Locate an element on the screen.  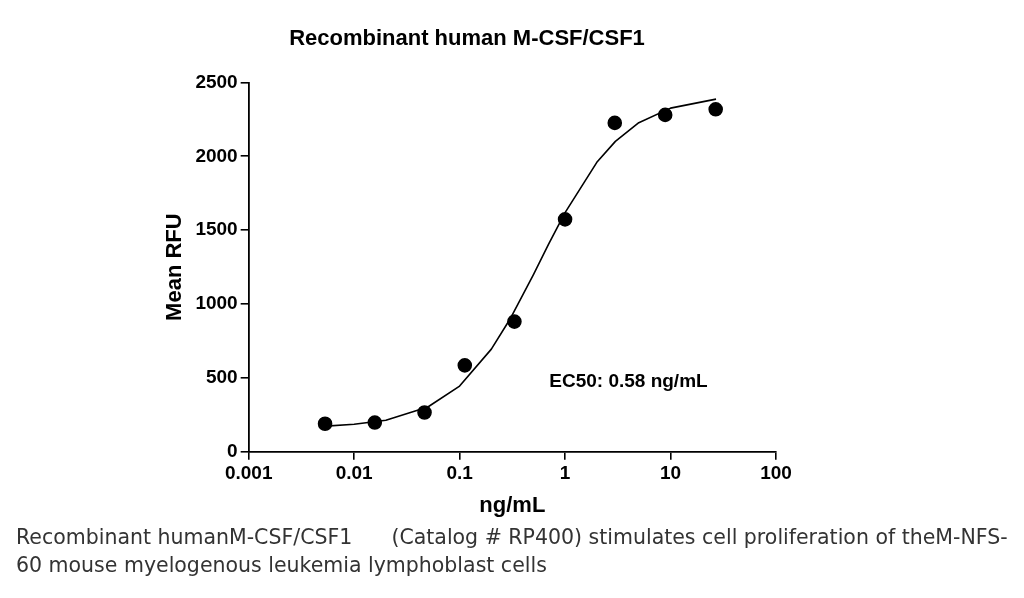
y-tick-label: 500 is located at coordinates (221, 377).